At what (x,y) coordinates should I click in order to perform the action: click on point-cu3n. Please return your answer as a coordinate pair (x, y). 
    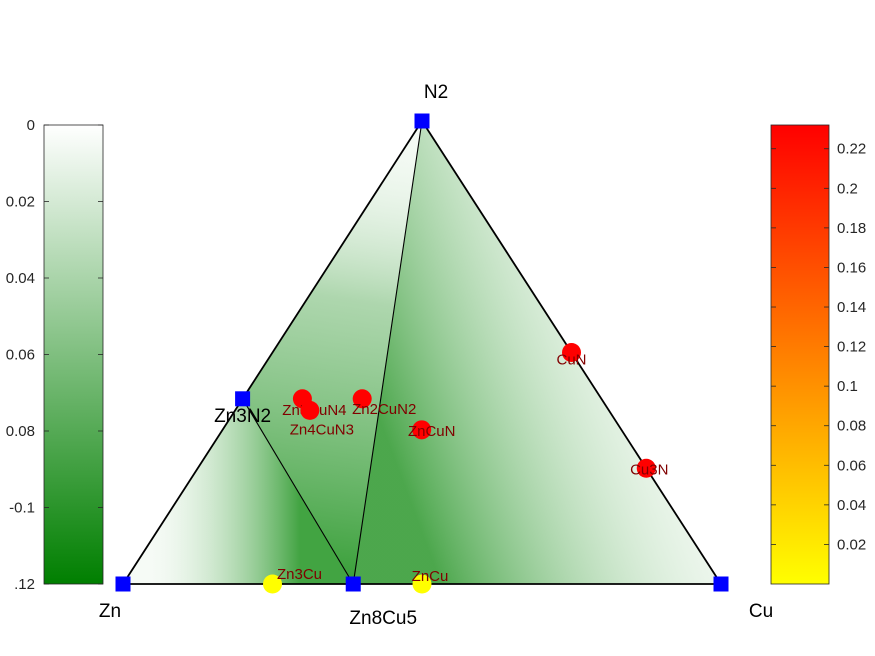
    Looking at the image, I should click on (646, 468).